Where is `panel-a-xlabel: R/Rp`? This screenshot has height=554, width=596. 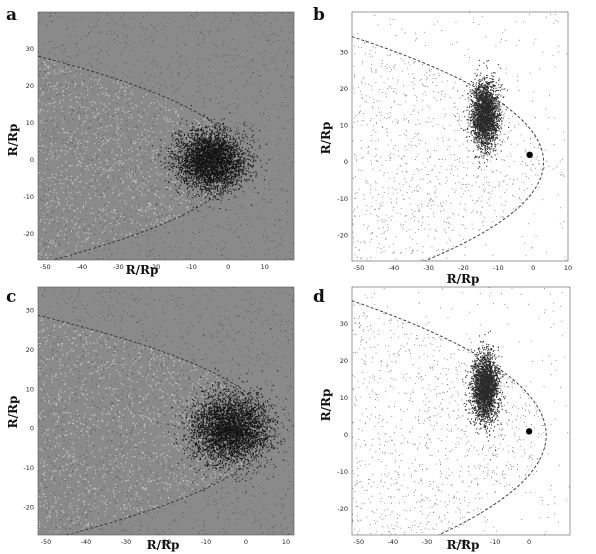 panel-a-xlabel: R/Rp is located at coordinates (142, 270).